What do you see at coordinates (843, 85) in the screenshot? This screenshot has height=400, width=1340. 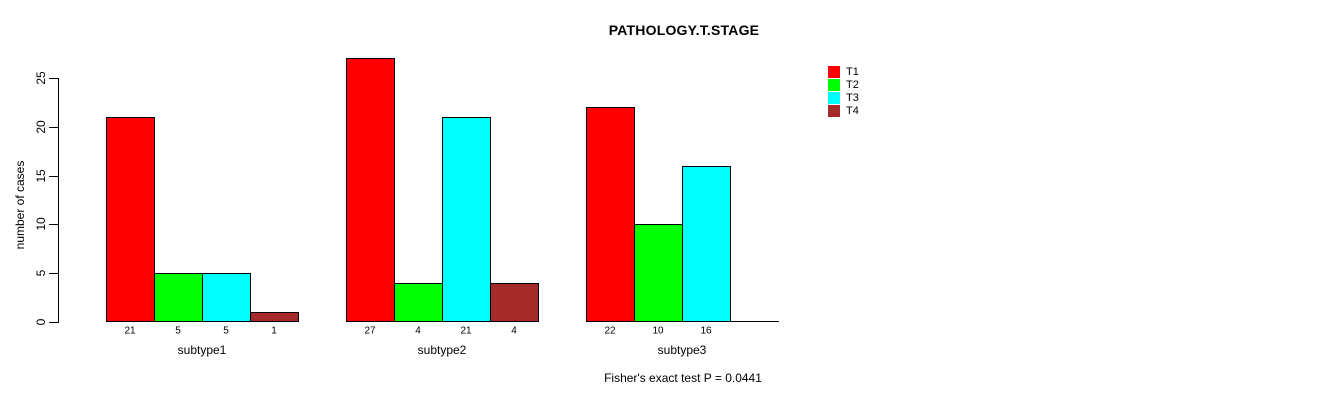 I see `legend-item-T2: T2` at bounding box center [843, 85].